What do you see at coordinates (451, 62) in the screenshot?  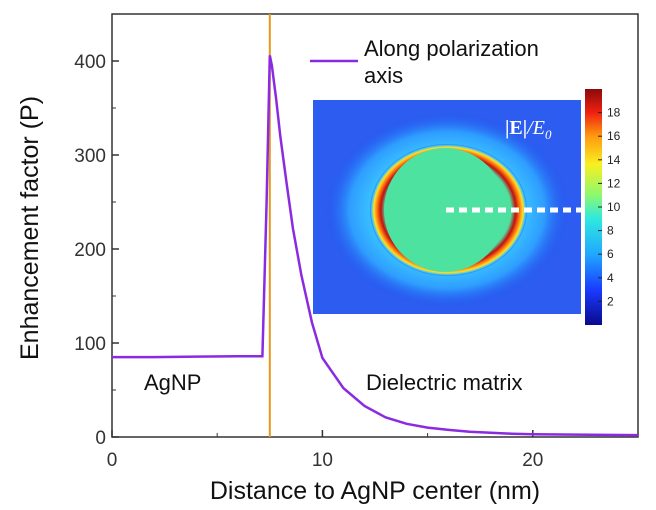 I see `legend-label: Along polarization axis` at bounding box center [451, 62].